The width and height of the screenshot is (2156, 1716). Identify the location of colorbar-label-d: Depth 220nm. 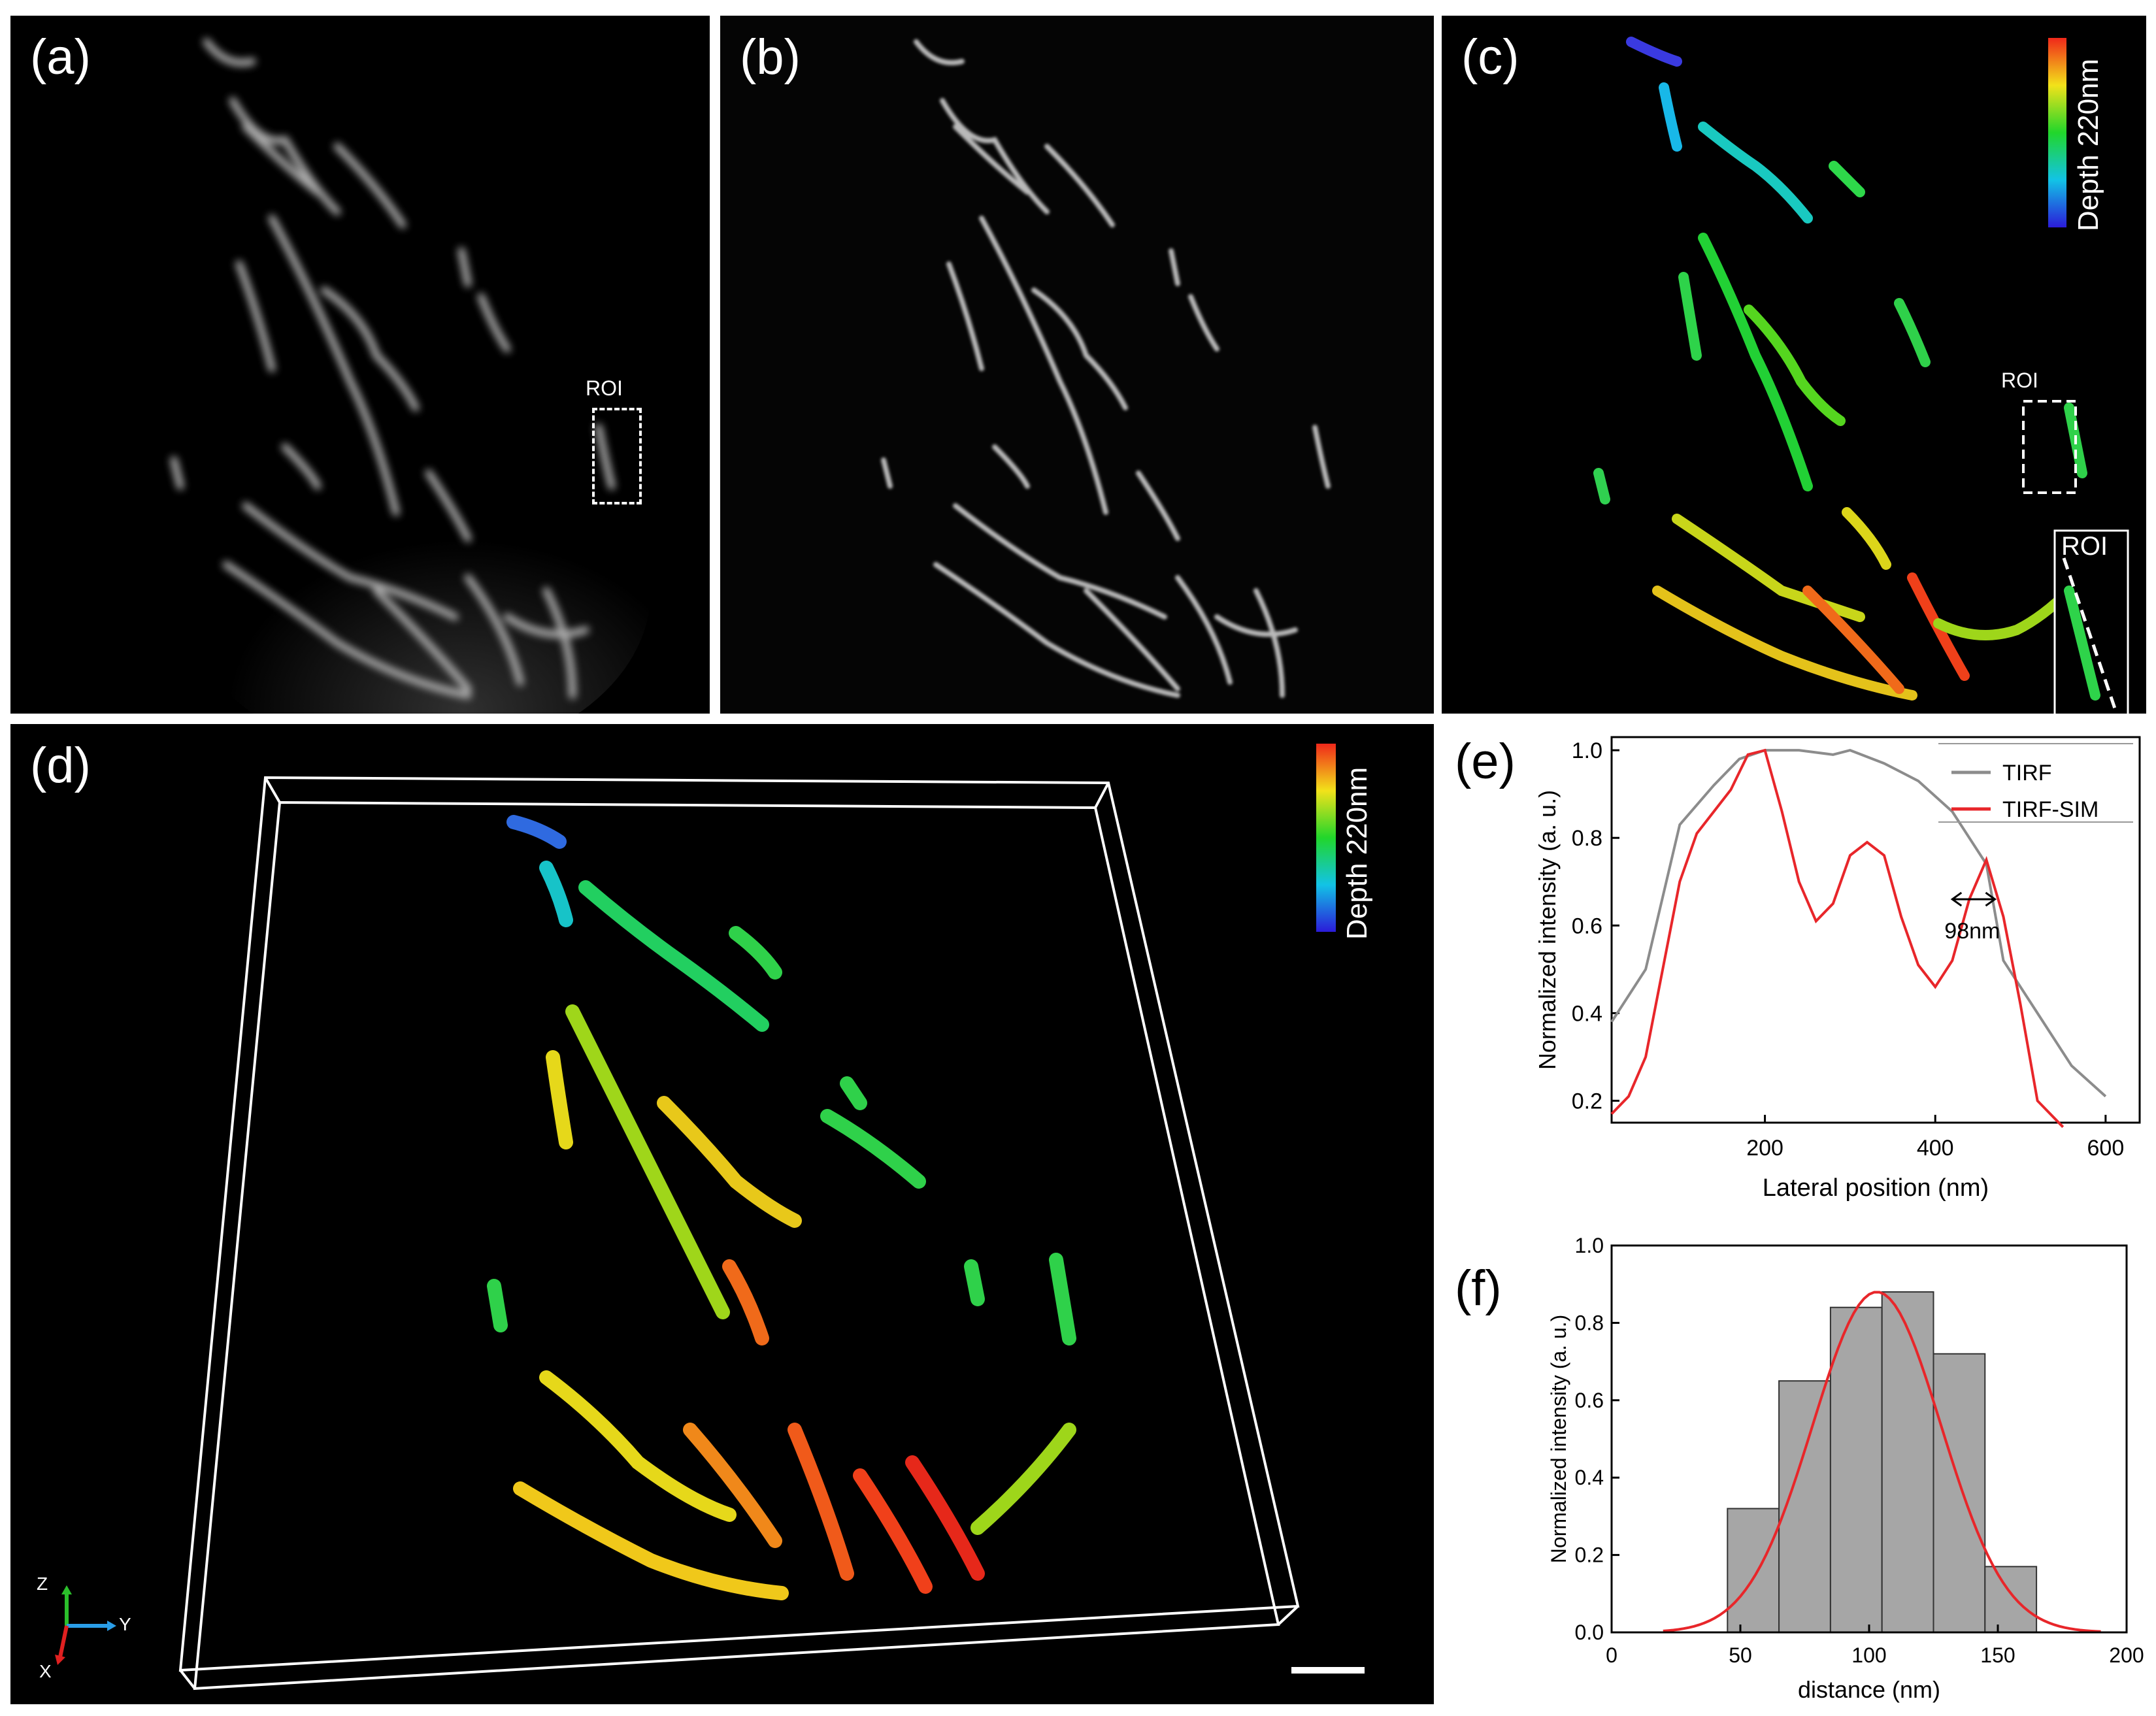
(1357, 853).